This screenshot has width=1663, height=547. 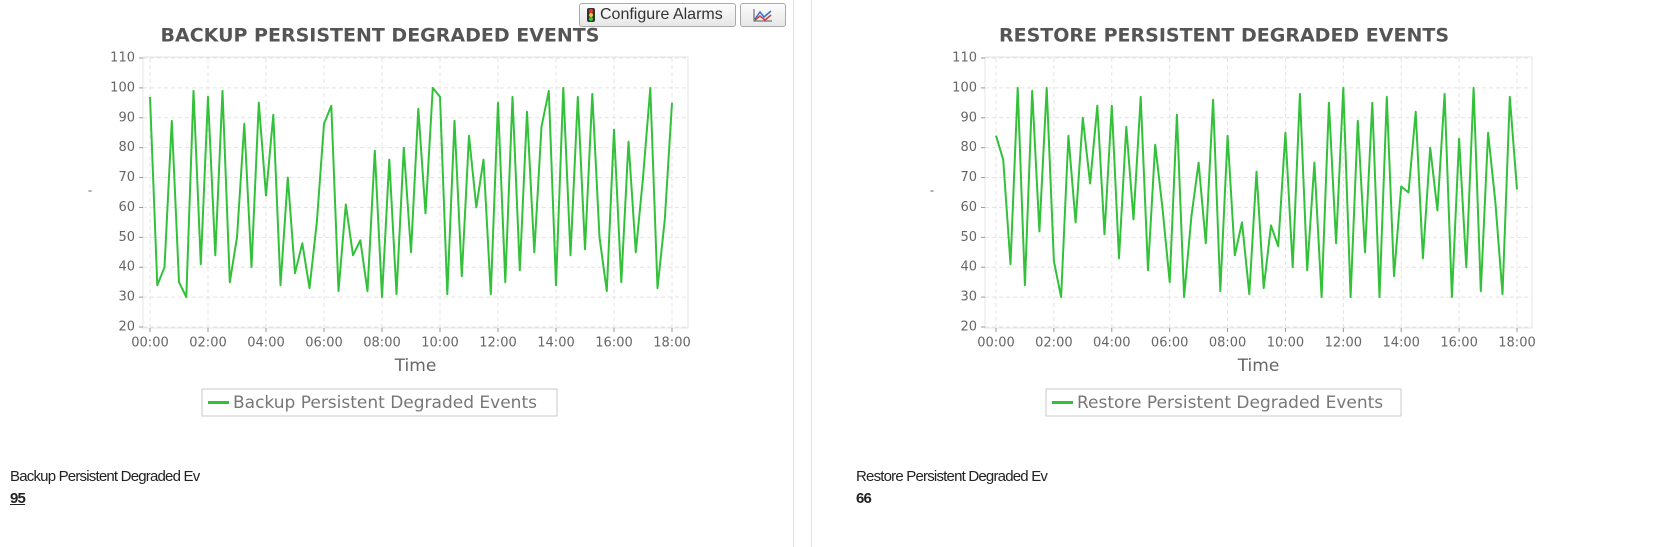 I want to click on configure-alarms-button: Configure Alarms, so click(x=657, y=15).